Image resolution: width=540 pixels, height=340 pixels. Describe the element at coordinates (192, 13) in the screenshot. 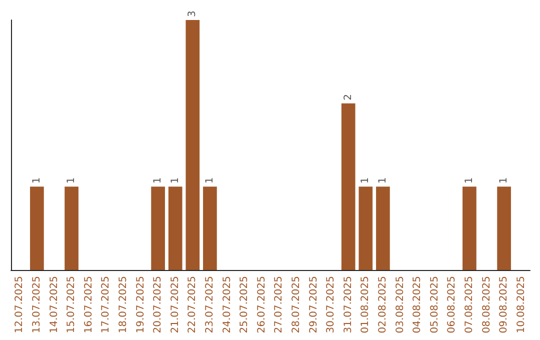

I see `data-label: 3` at that location.